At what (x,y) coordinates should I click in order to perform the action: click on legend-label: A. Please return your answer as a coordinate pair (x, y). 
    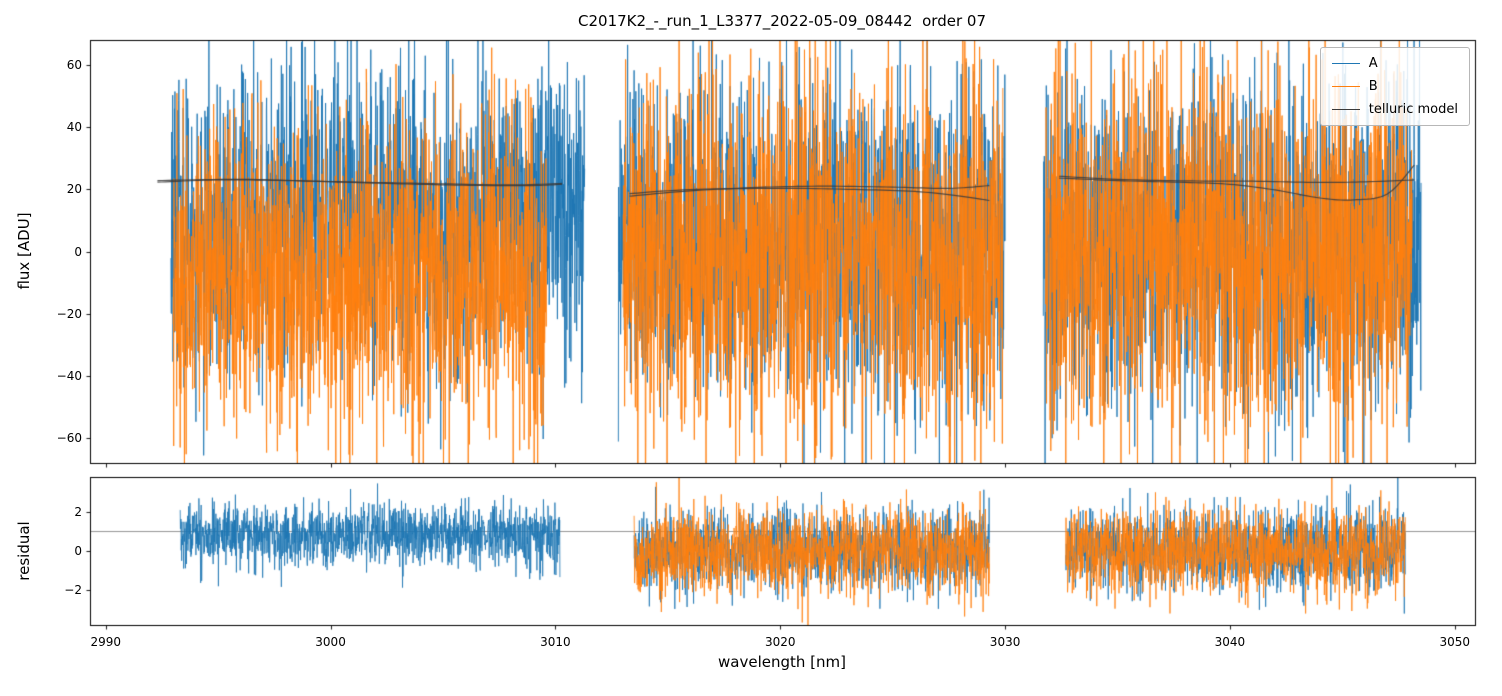
    Looking at the image, I should click on (1373, 63).